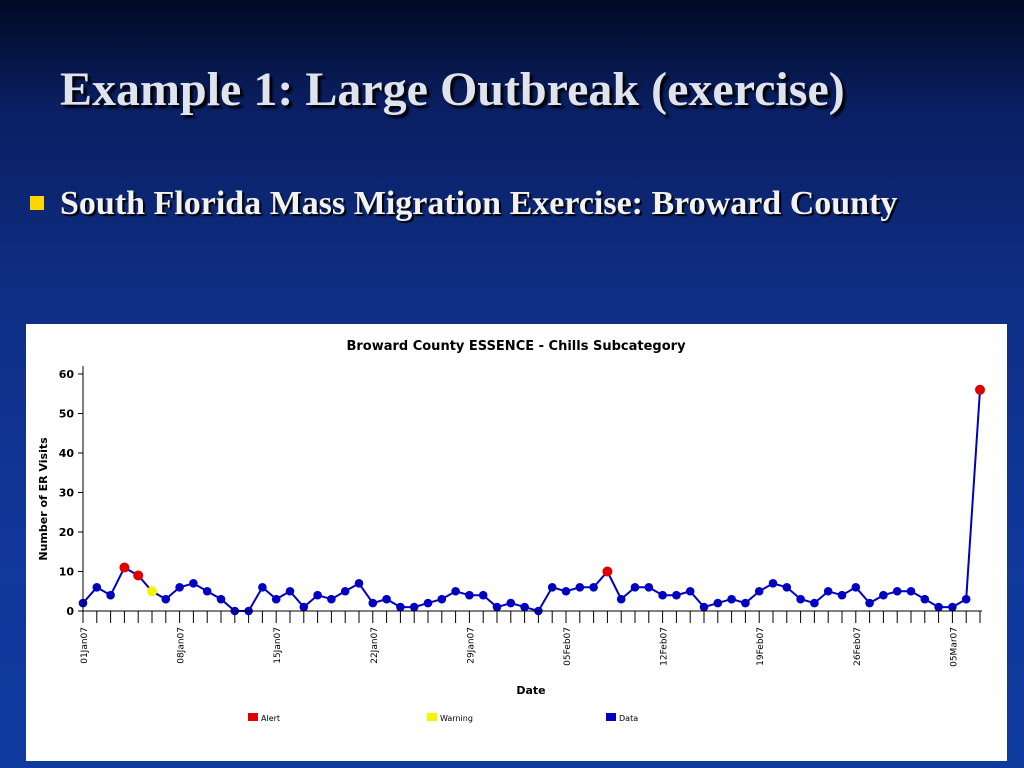 The height and width of the screenshot is (768, 1024). I want to click on x-tick-label: 01Jan07, so click(85, 645).